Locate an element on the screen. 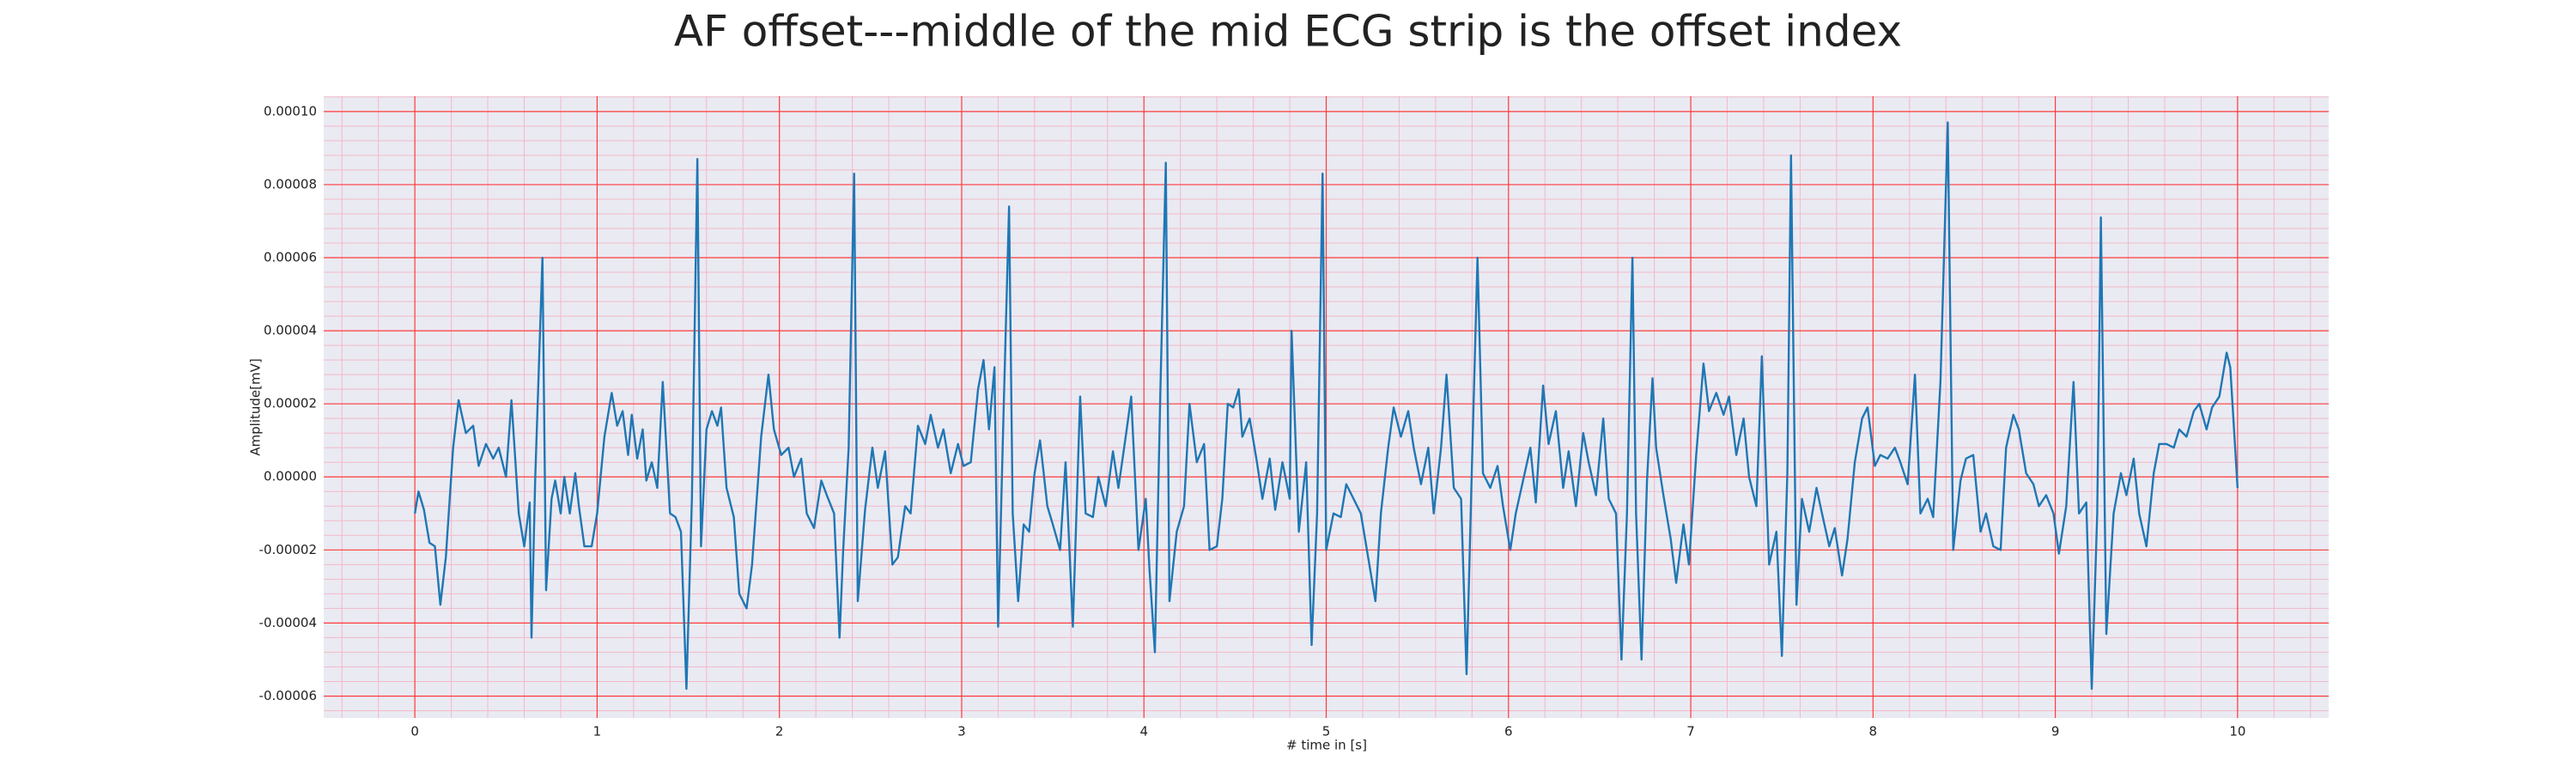  x-tick-label: 2 is located at coordinates (779, 732).